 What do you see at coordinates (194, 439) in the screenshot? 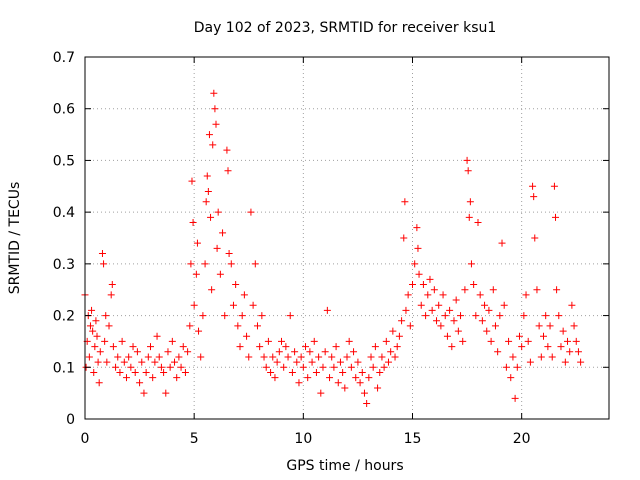
I see `x-tick-label: 5` at bounding box center [194, 439].